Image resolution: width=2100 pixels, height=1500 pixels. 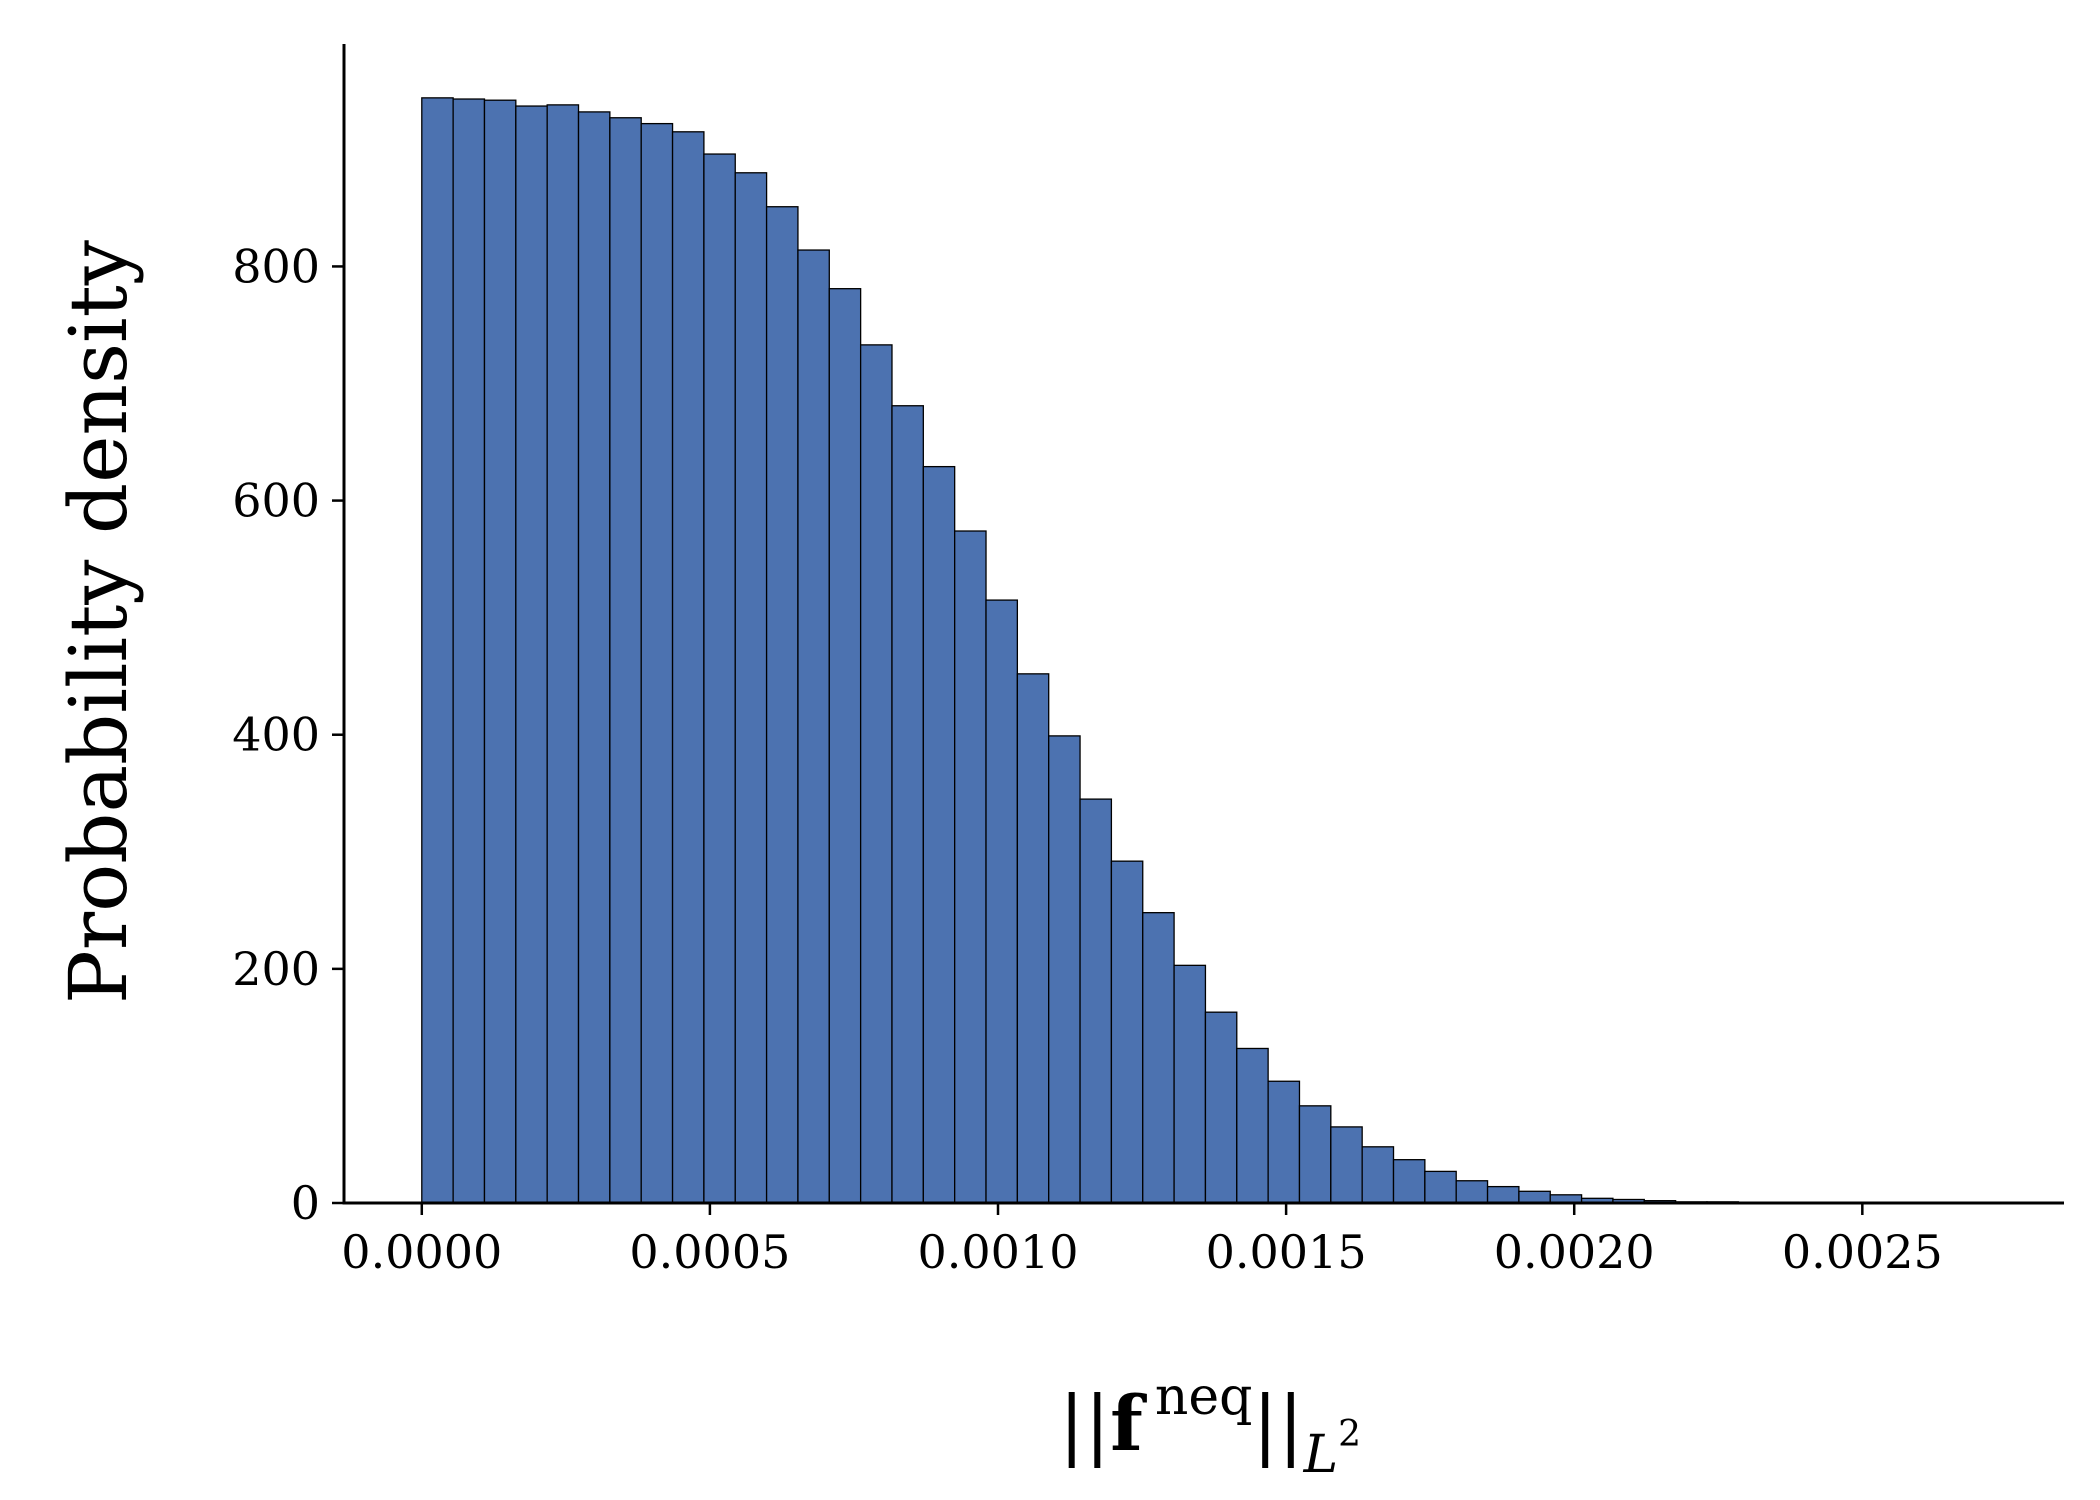 What do you see at coordinates (1277, 1423) in the screenshot?
I see `x-axis-title-norm-close: ||` at bounding box center [1277, 1423].